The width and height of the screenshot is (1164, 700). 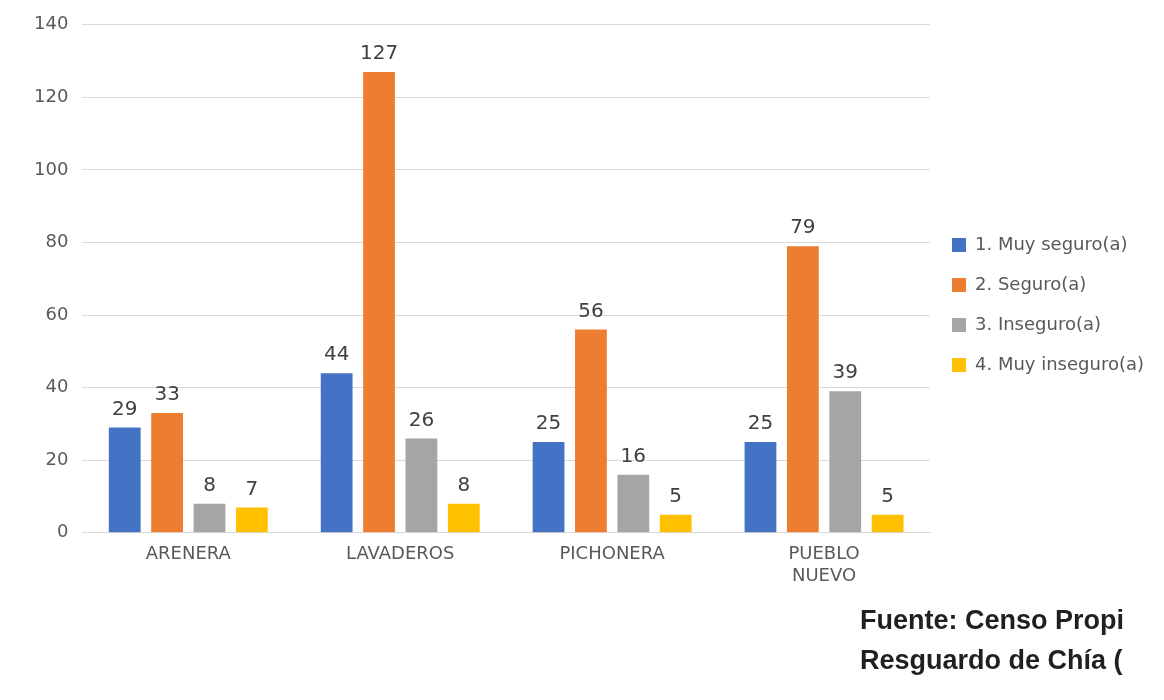 What do you see at coordinates (591, 309) in the screenshot?
I see `data-label: 56` at bounding box center [591, 309].